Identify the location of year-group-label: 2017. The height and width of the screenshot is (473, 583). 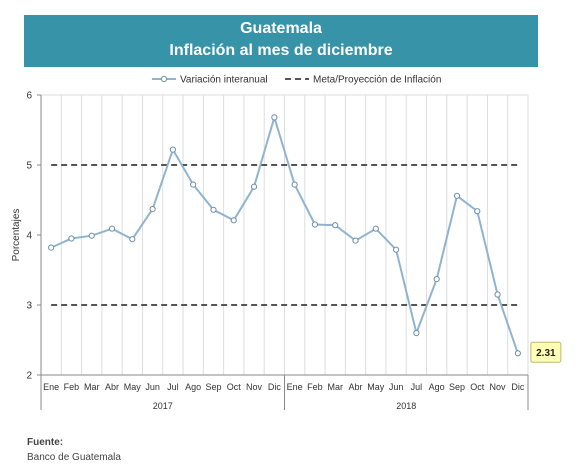
(163, 406).